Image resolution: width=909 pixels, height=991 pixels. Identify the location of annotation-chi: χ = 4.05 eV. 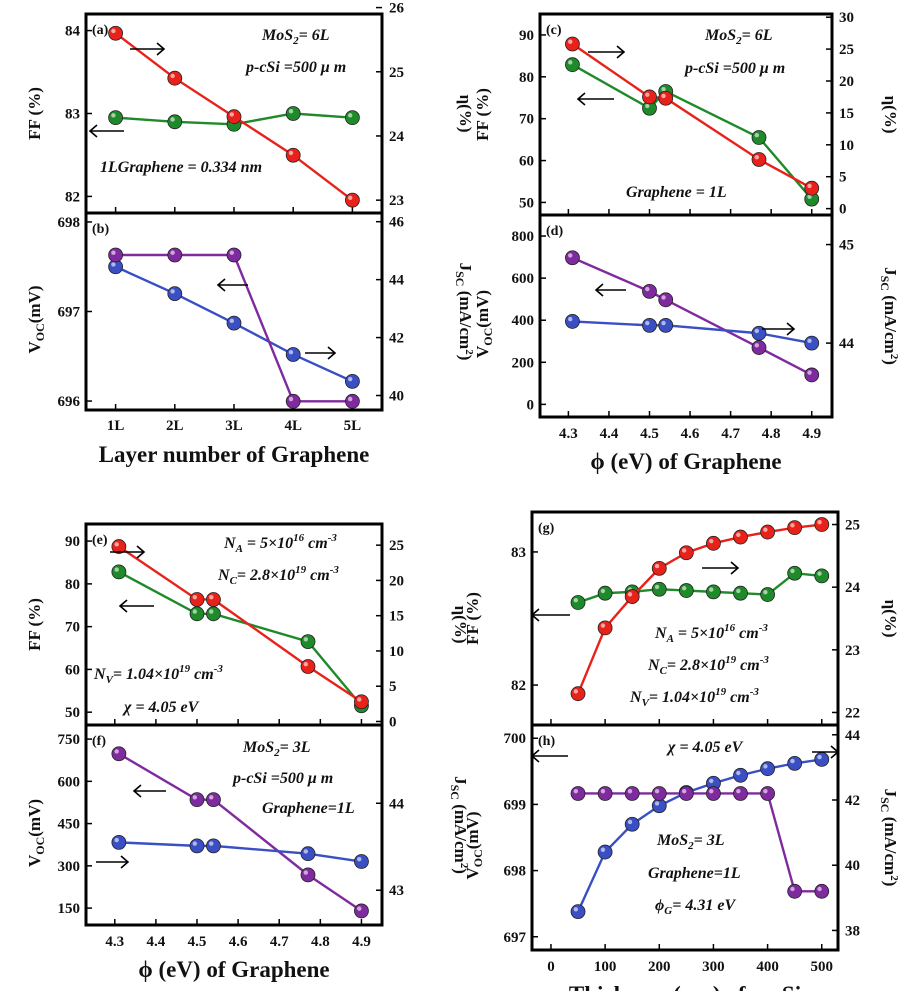
(705, 747).